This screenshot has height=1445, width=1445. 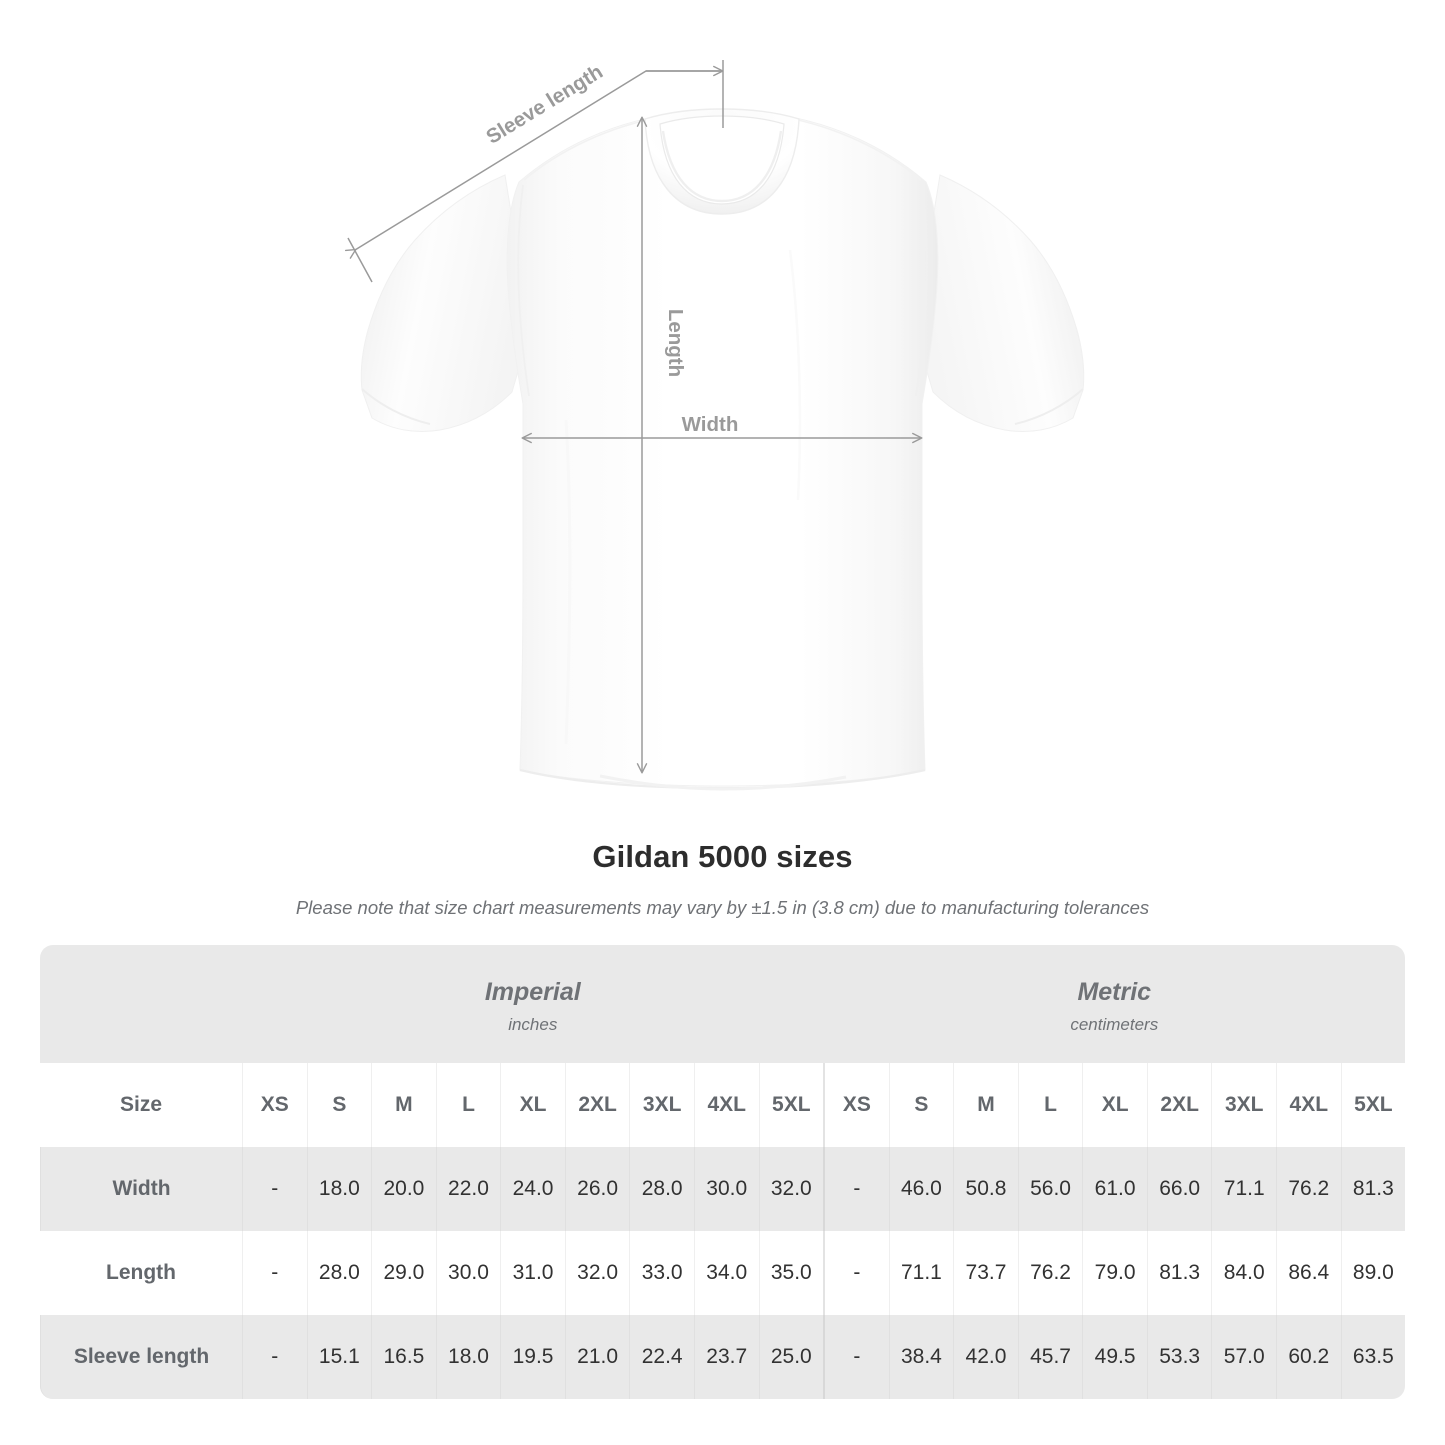 What do you see at coordinates (274, 1357) in the screenshot?
I see `cell-sleeve-length-imperial-xs: -` at bounding box center [274, 1357].